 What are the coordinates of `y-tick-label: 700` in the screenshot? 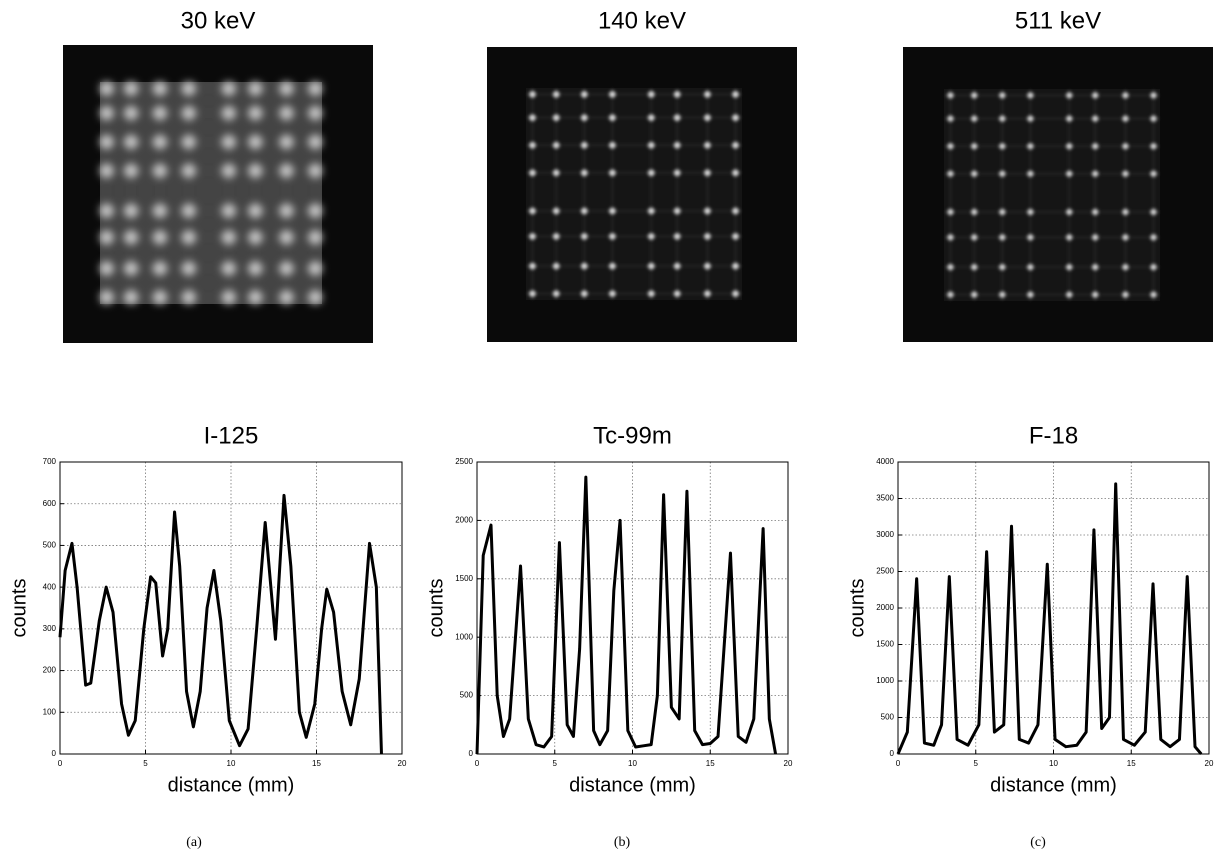 It's located at (50, 461).